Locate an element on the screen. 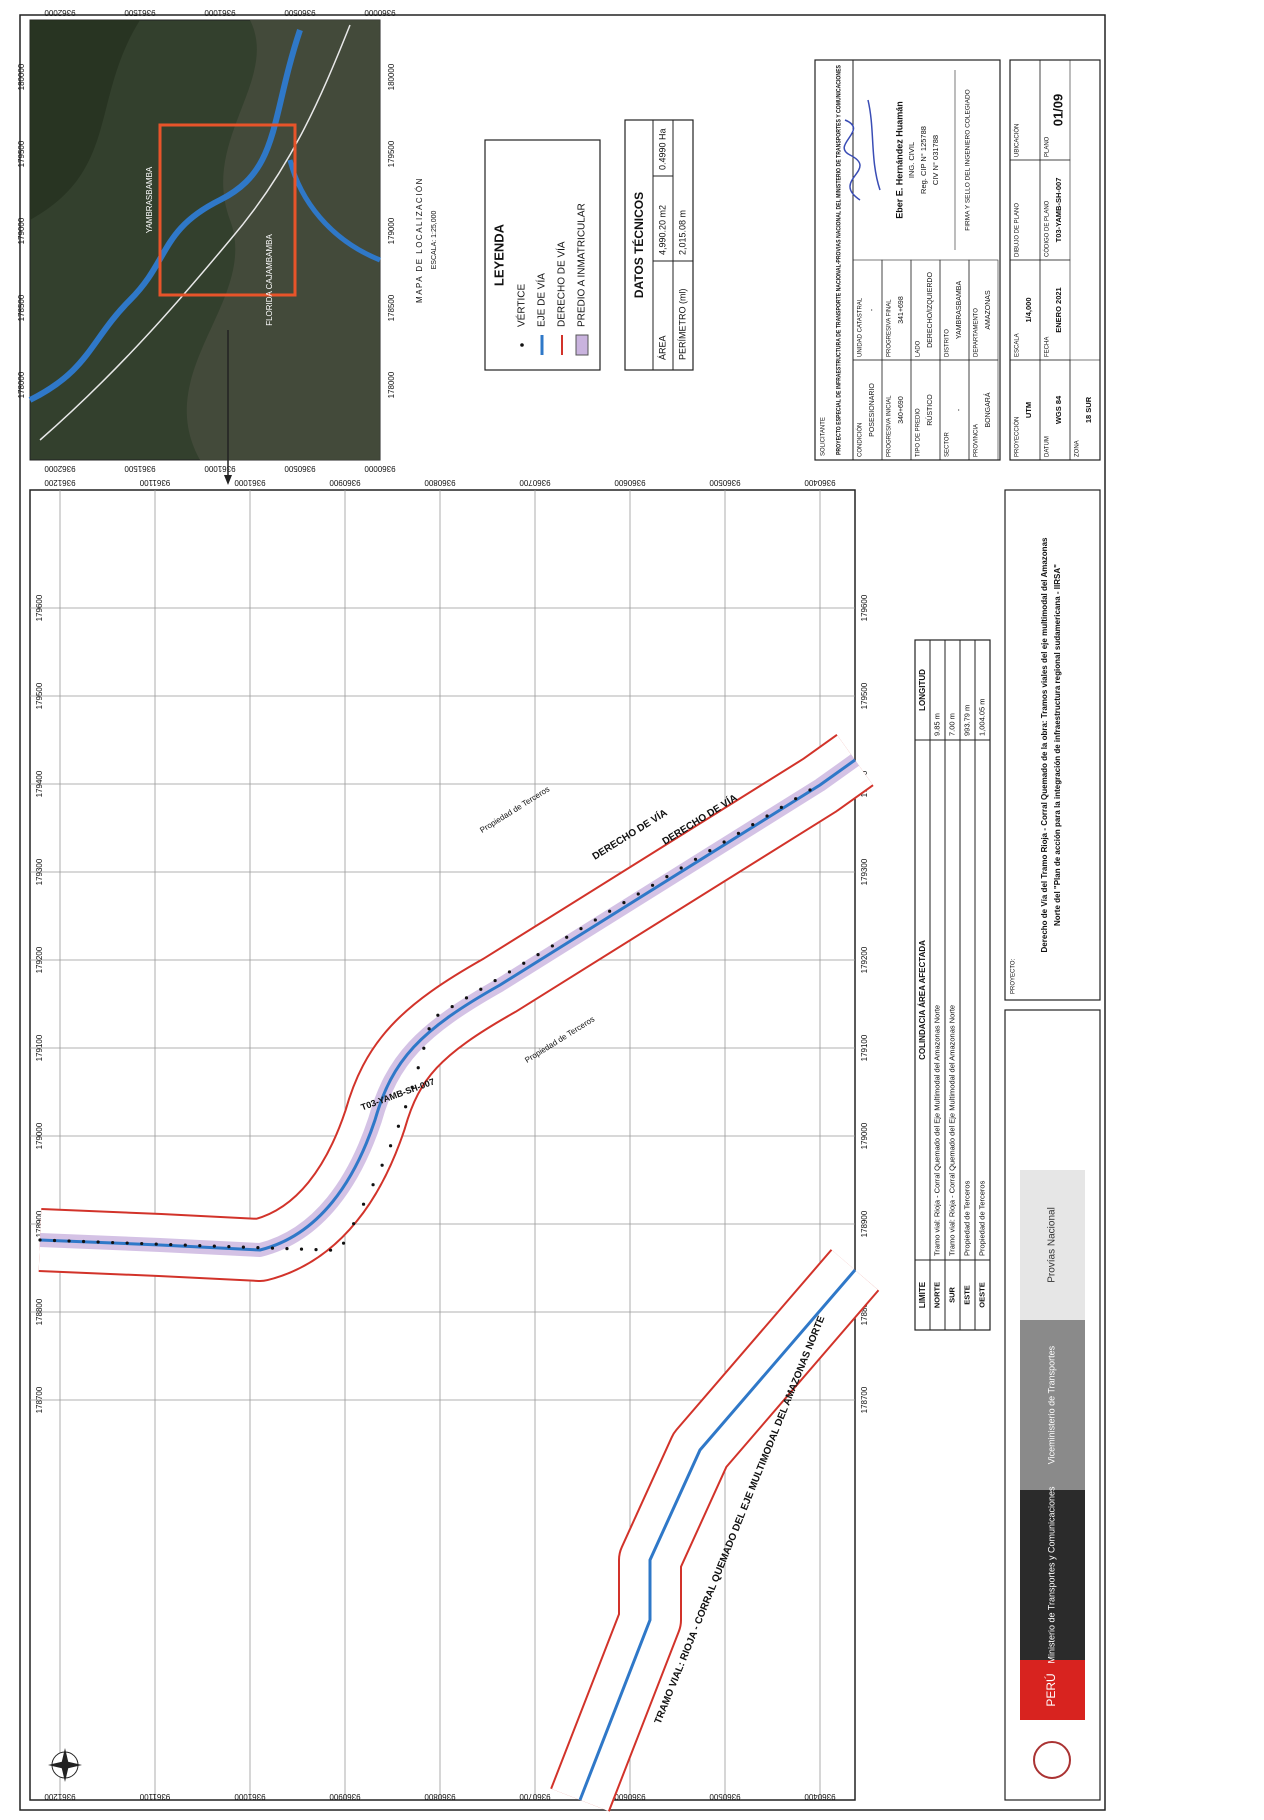 The image size is (1264, 1820). boundary-table is located at coordinates (952, 985).